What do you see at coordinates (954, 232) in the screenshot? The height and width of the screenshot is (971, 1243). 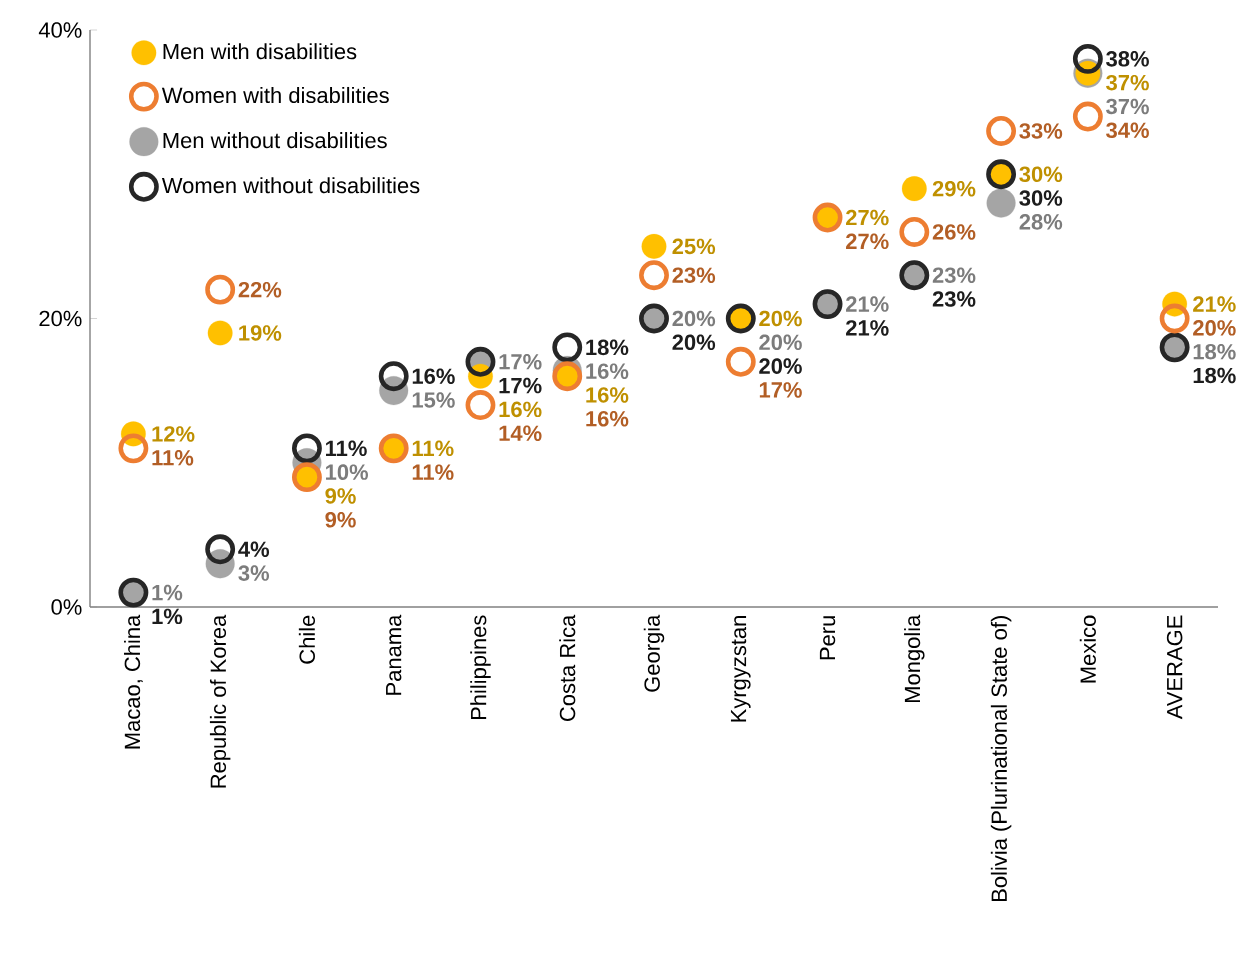 I see `data-label: 26%` at bounding box center [954, 232].